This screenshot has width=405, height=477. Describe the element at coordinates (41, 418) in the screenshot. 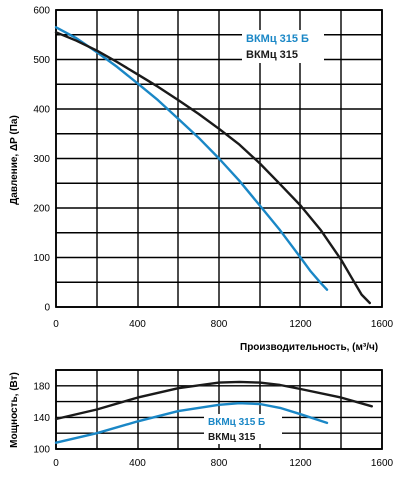

I see `y-tick-label: 140` at that location.